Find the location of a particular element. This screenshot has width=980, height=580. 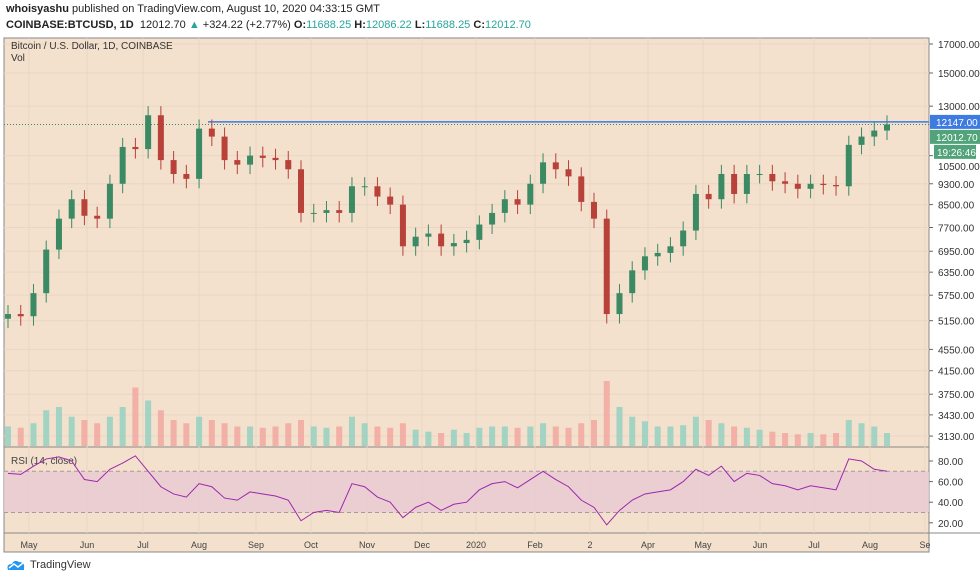

last-price-badge is located at coordinates (955, 136).